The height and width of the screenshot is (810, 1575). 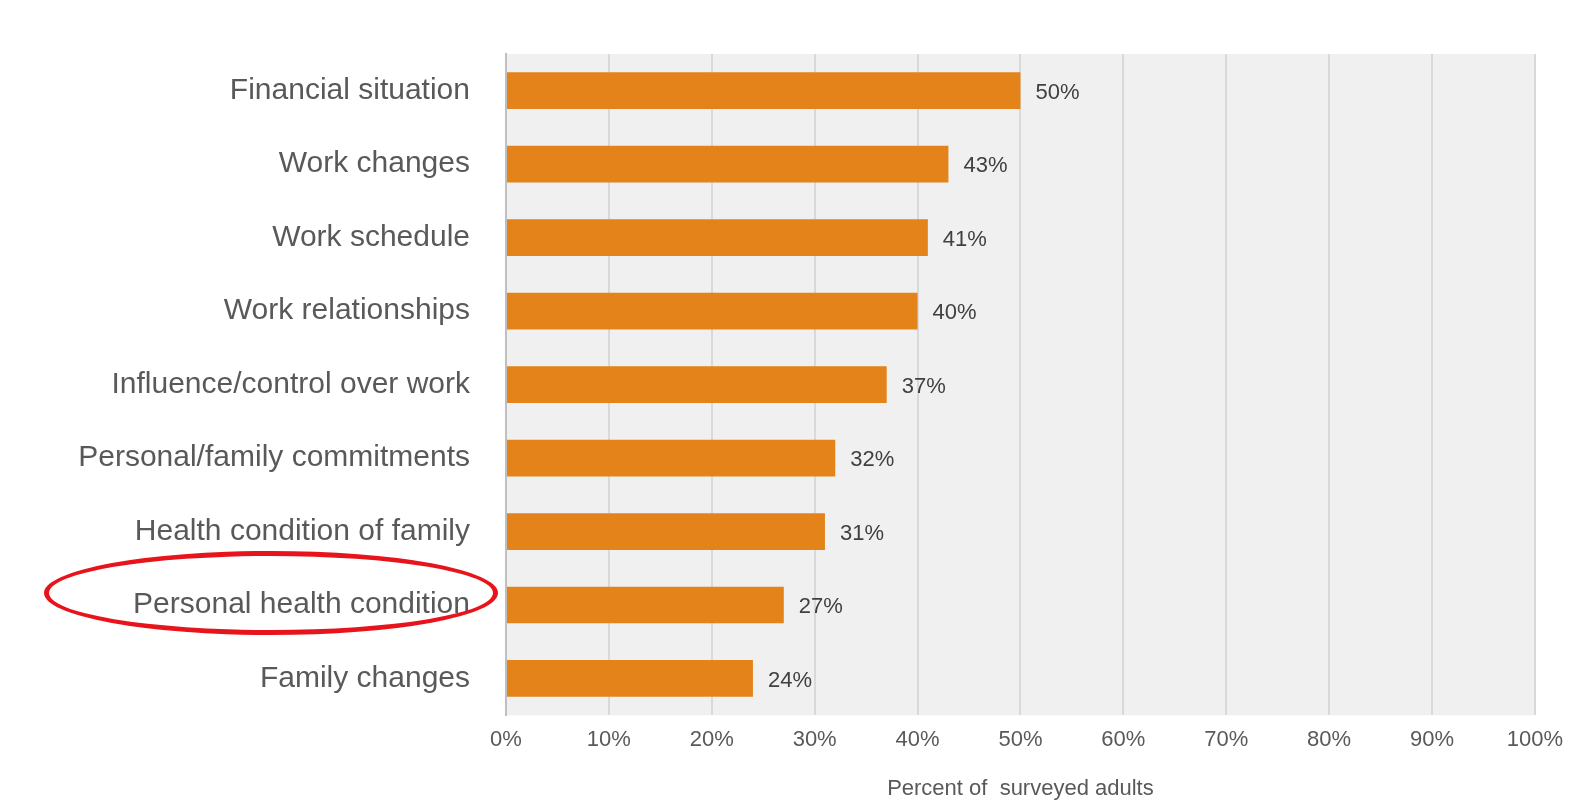 I want to click on y-tick-label: Work relationships, so click(x=346, y=309).